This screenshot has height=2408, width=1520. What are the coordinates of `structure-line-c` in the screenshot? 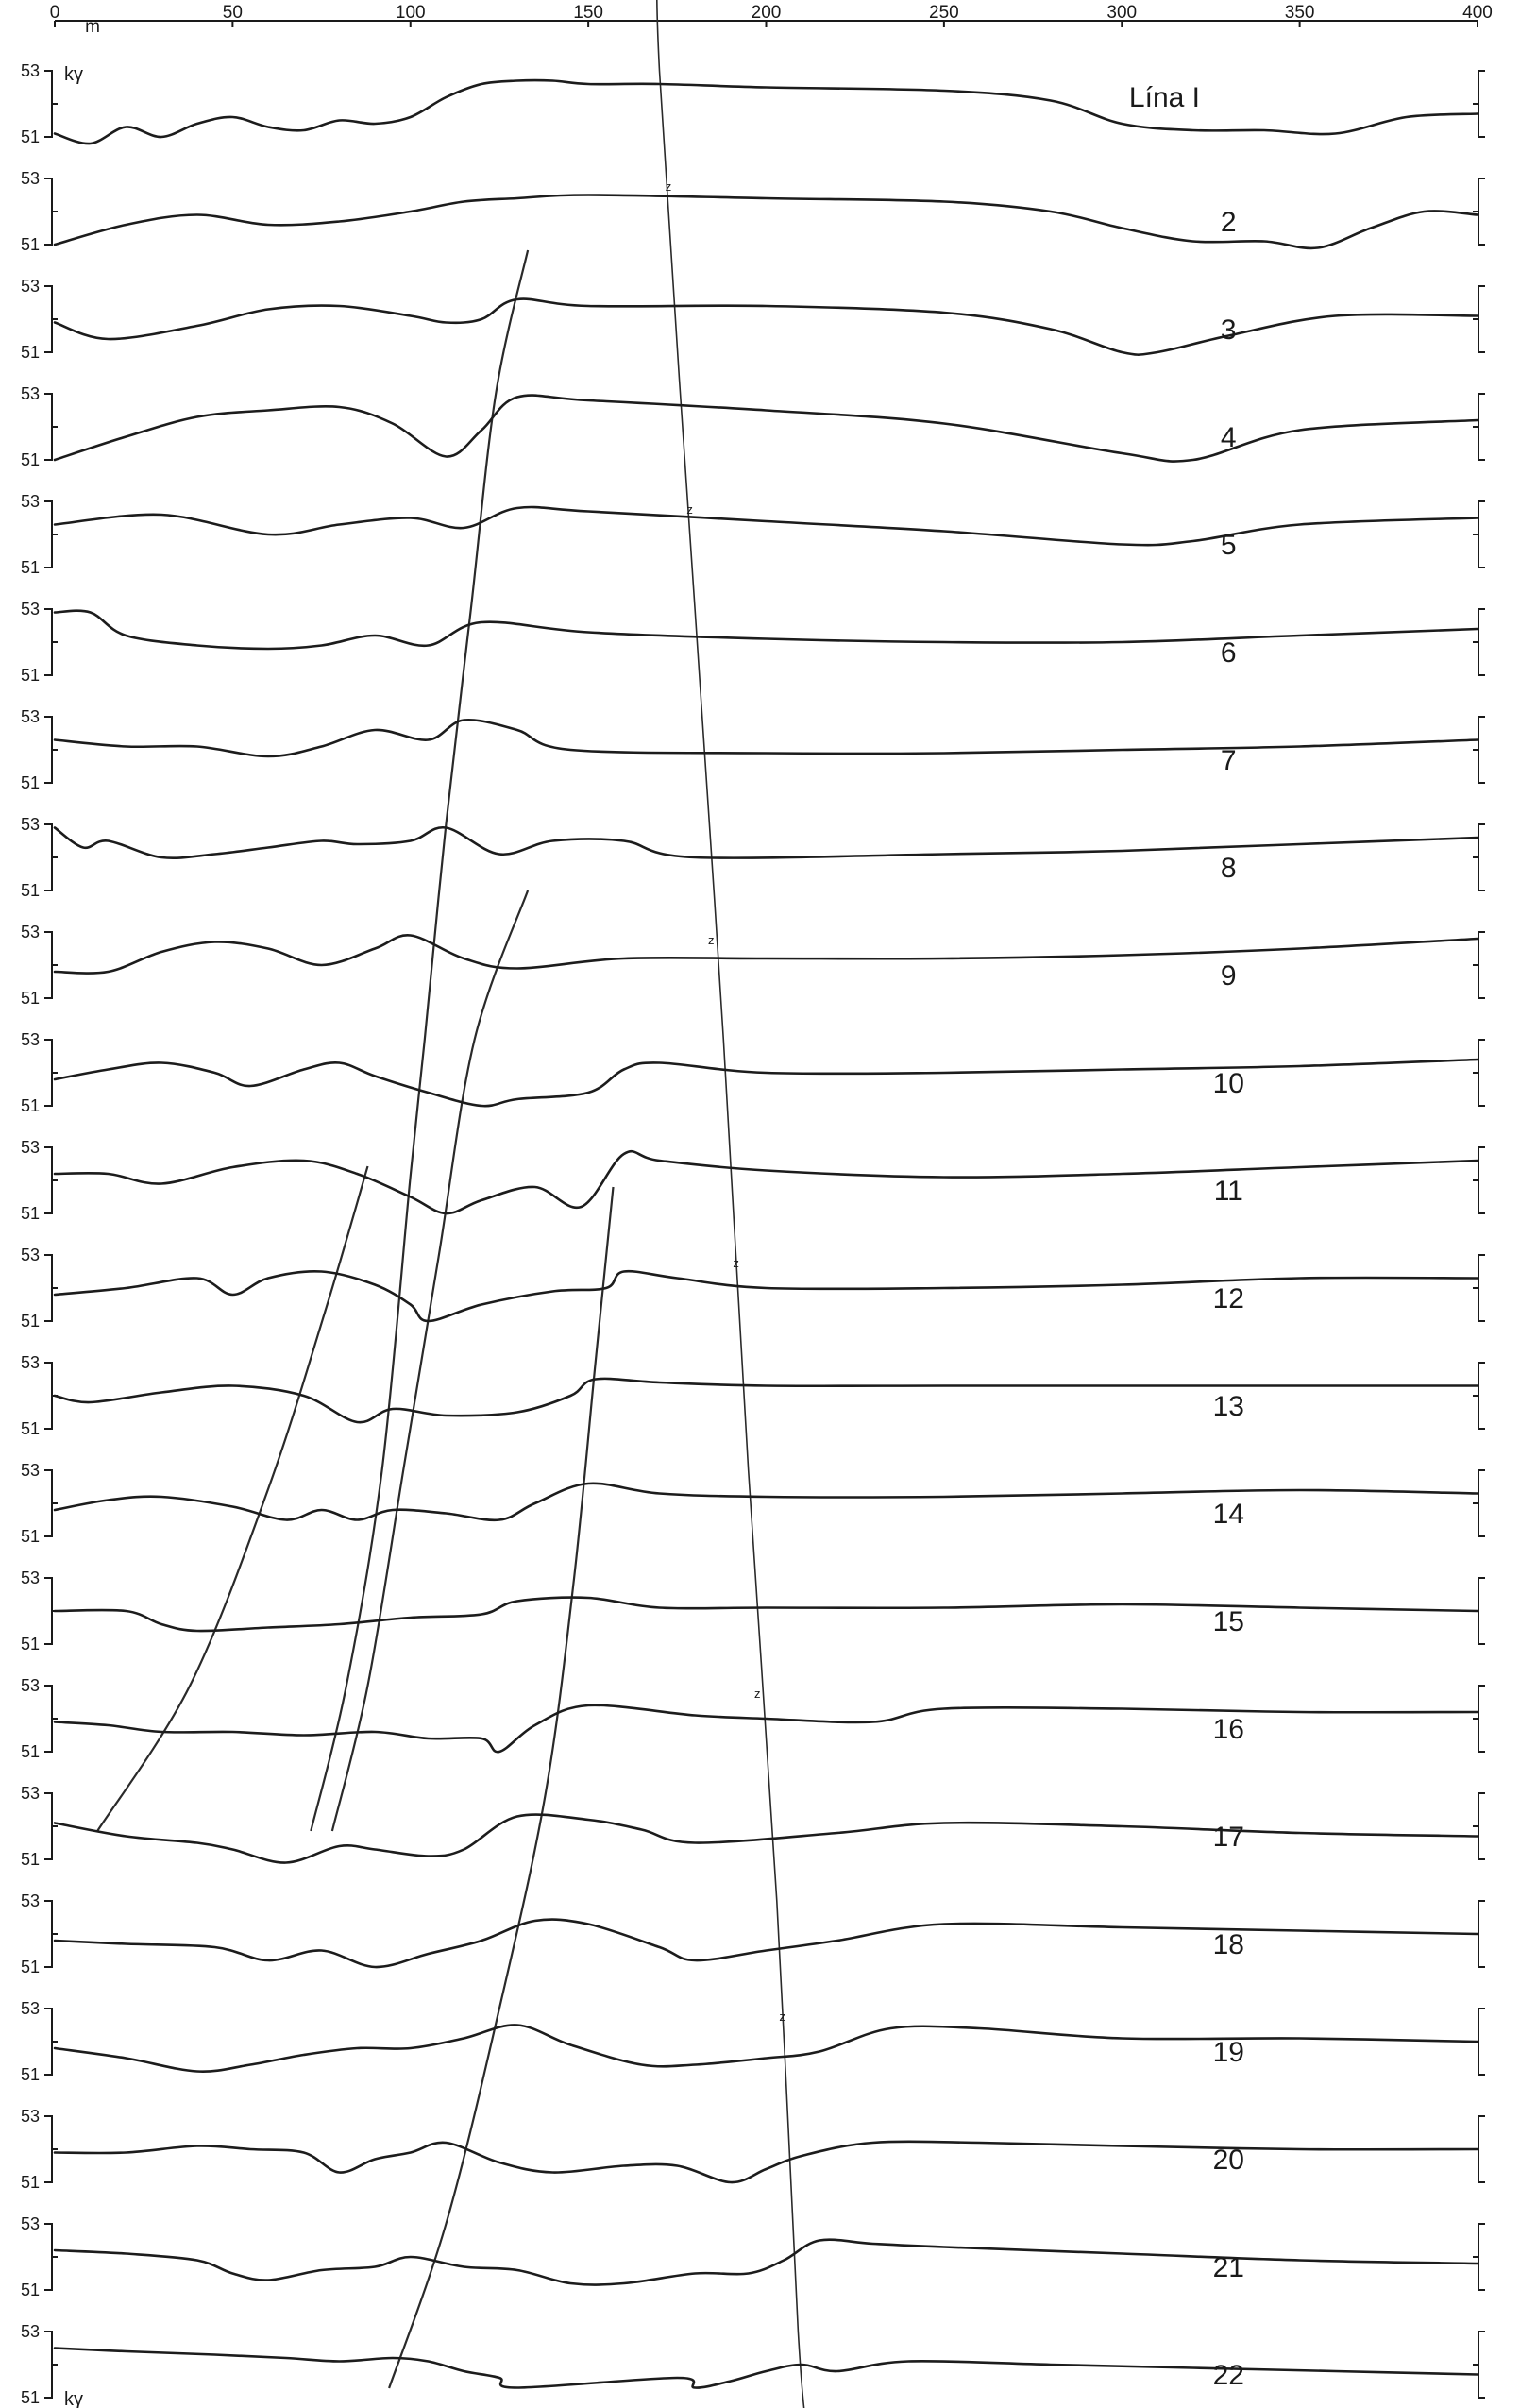 It's located at (501, 1787).